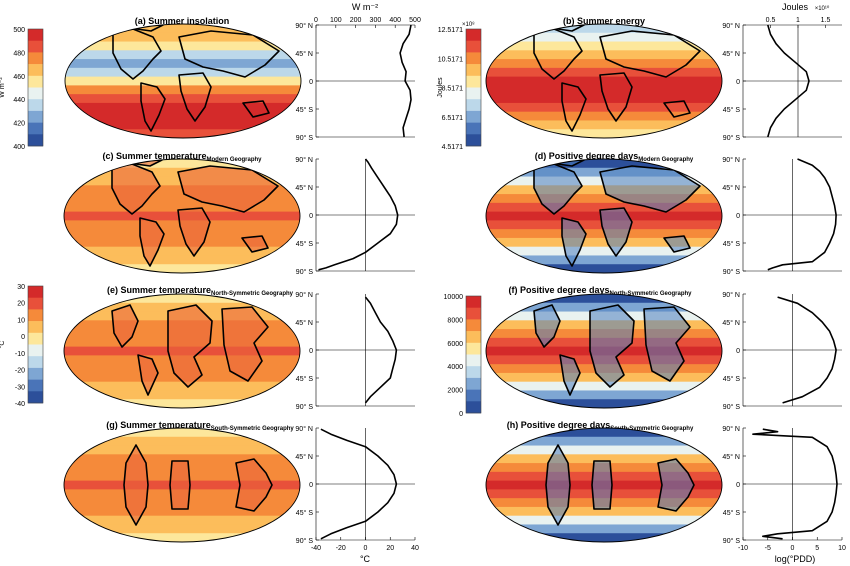 The image size is (850, 566). Describe the element at coordinates (19, 100) in the screenshot. I see `colorbar-tick-label: 440` at that location.